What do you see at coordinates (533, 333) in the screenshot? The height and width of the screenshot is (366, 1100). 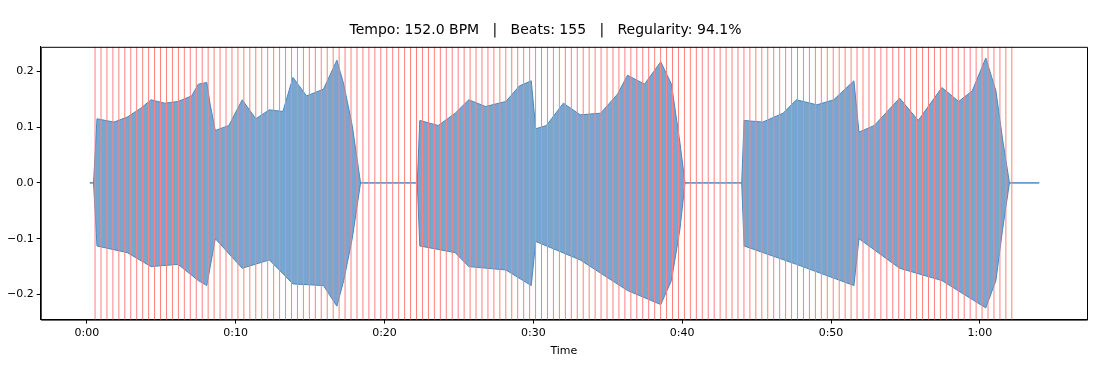 I see `x-tick-label: 0:30` at bounding box center [533, 333].